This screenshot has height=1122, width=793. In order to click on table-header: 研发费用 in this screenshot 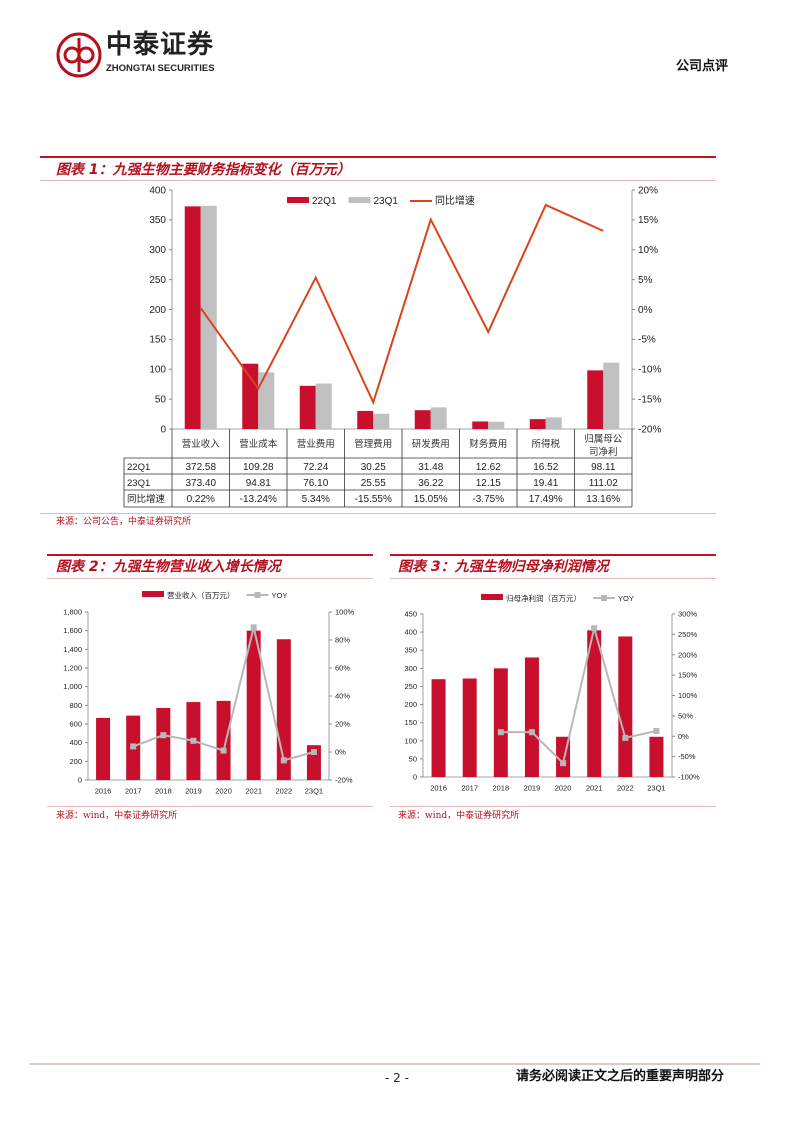, I will do `click(431, 444)`.